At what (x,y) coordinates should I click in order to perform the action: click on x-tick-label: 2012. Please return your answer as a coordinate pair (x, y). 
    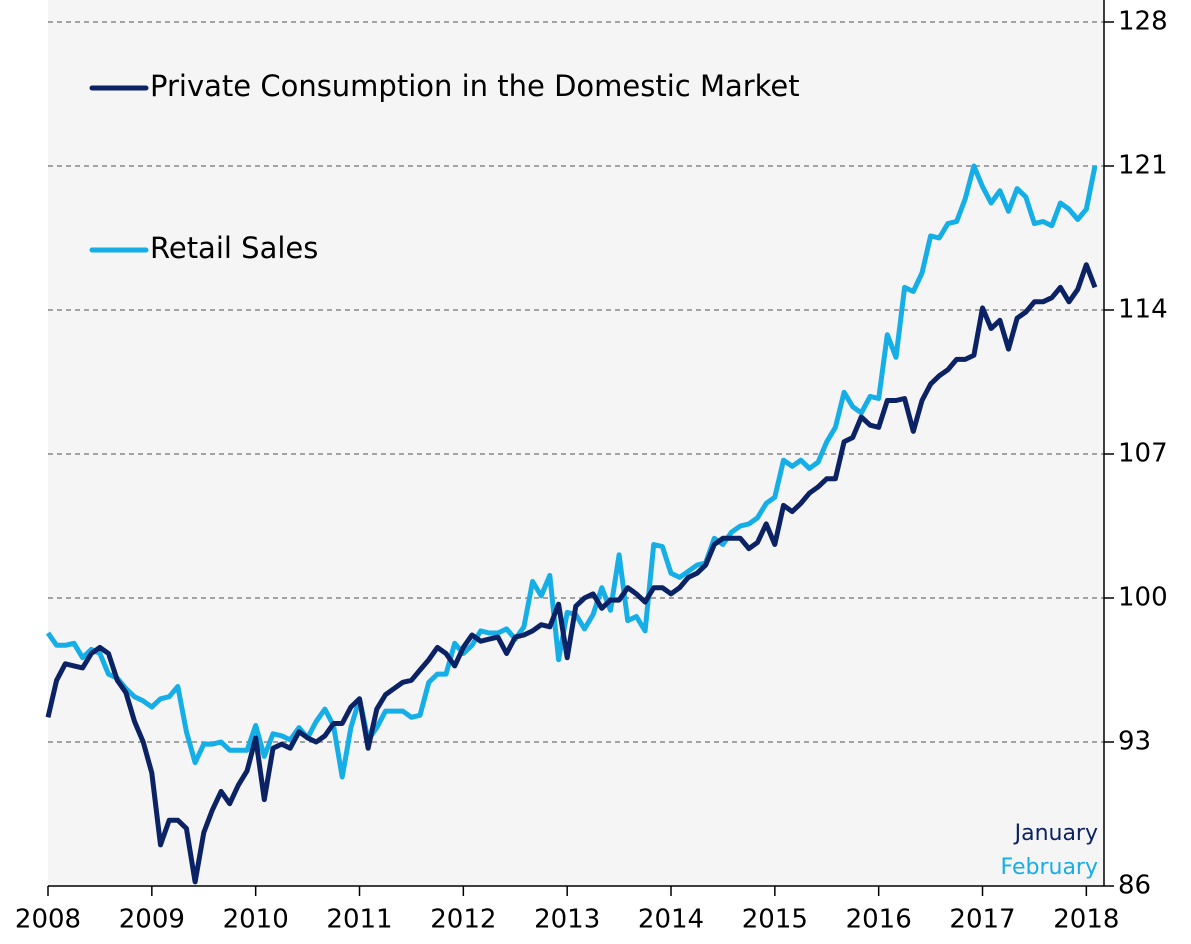
    Looking at the image, I should click on (463, 920).